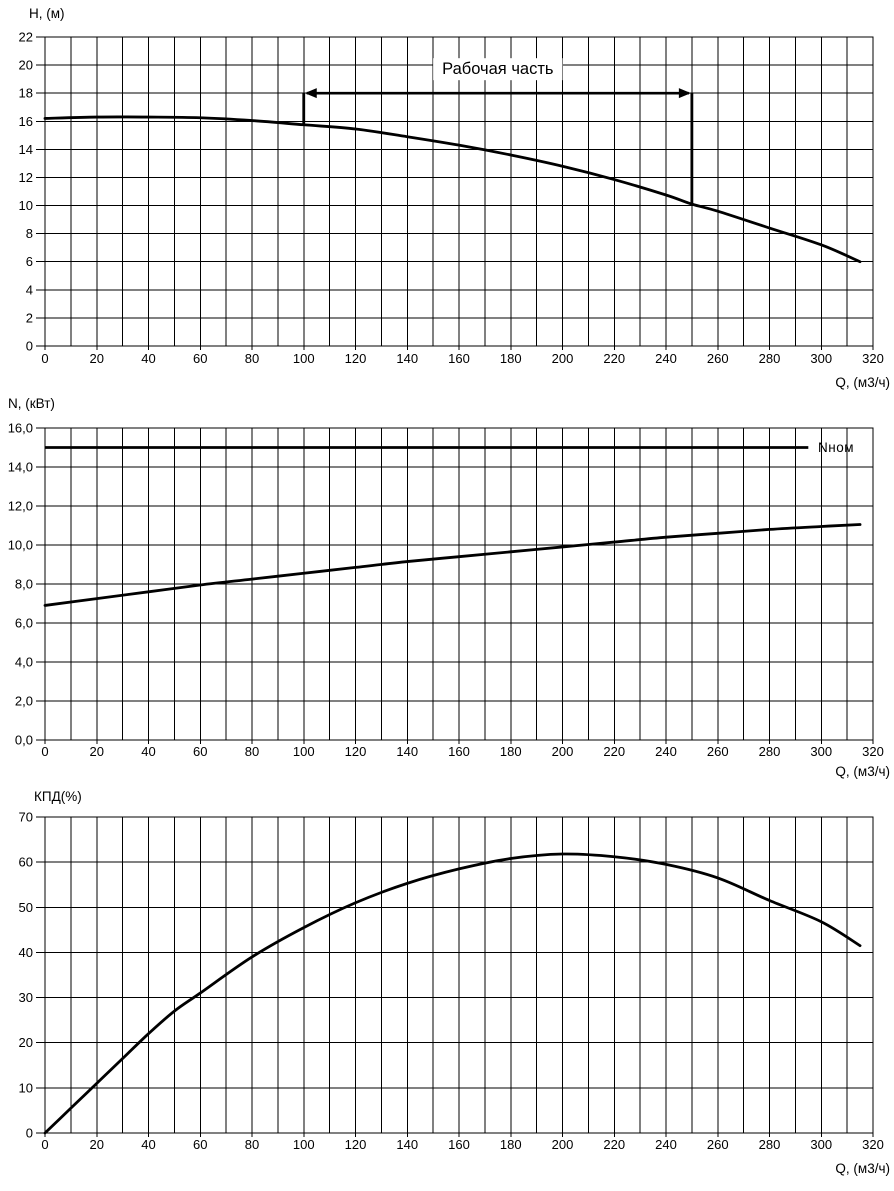  What do you see at coordinates (26, 817) in the screenshot?
I see `y-tick-label: 70` at bounding box center [26, 817].